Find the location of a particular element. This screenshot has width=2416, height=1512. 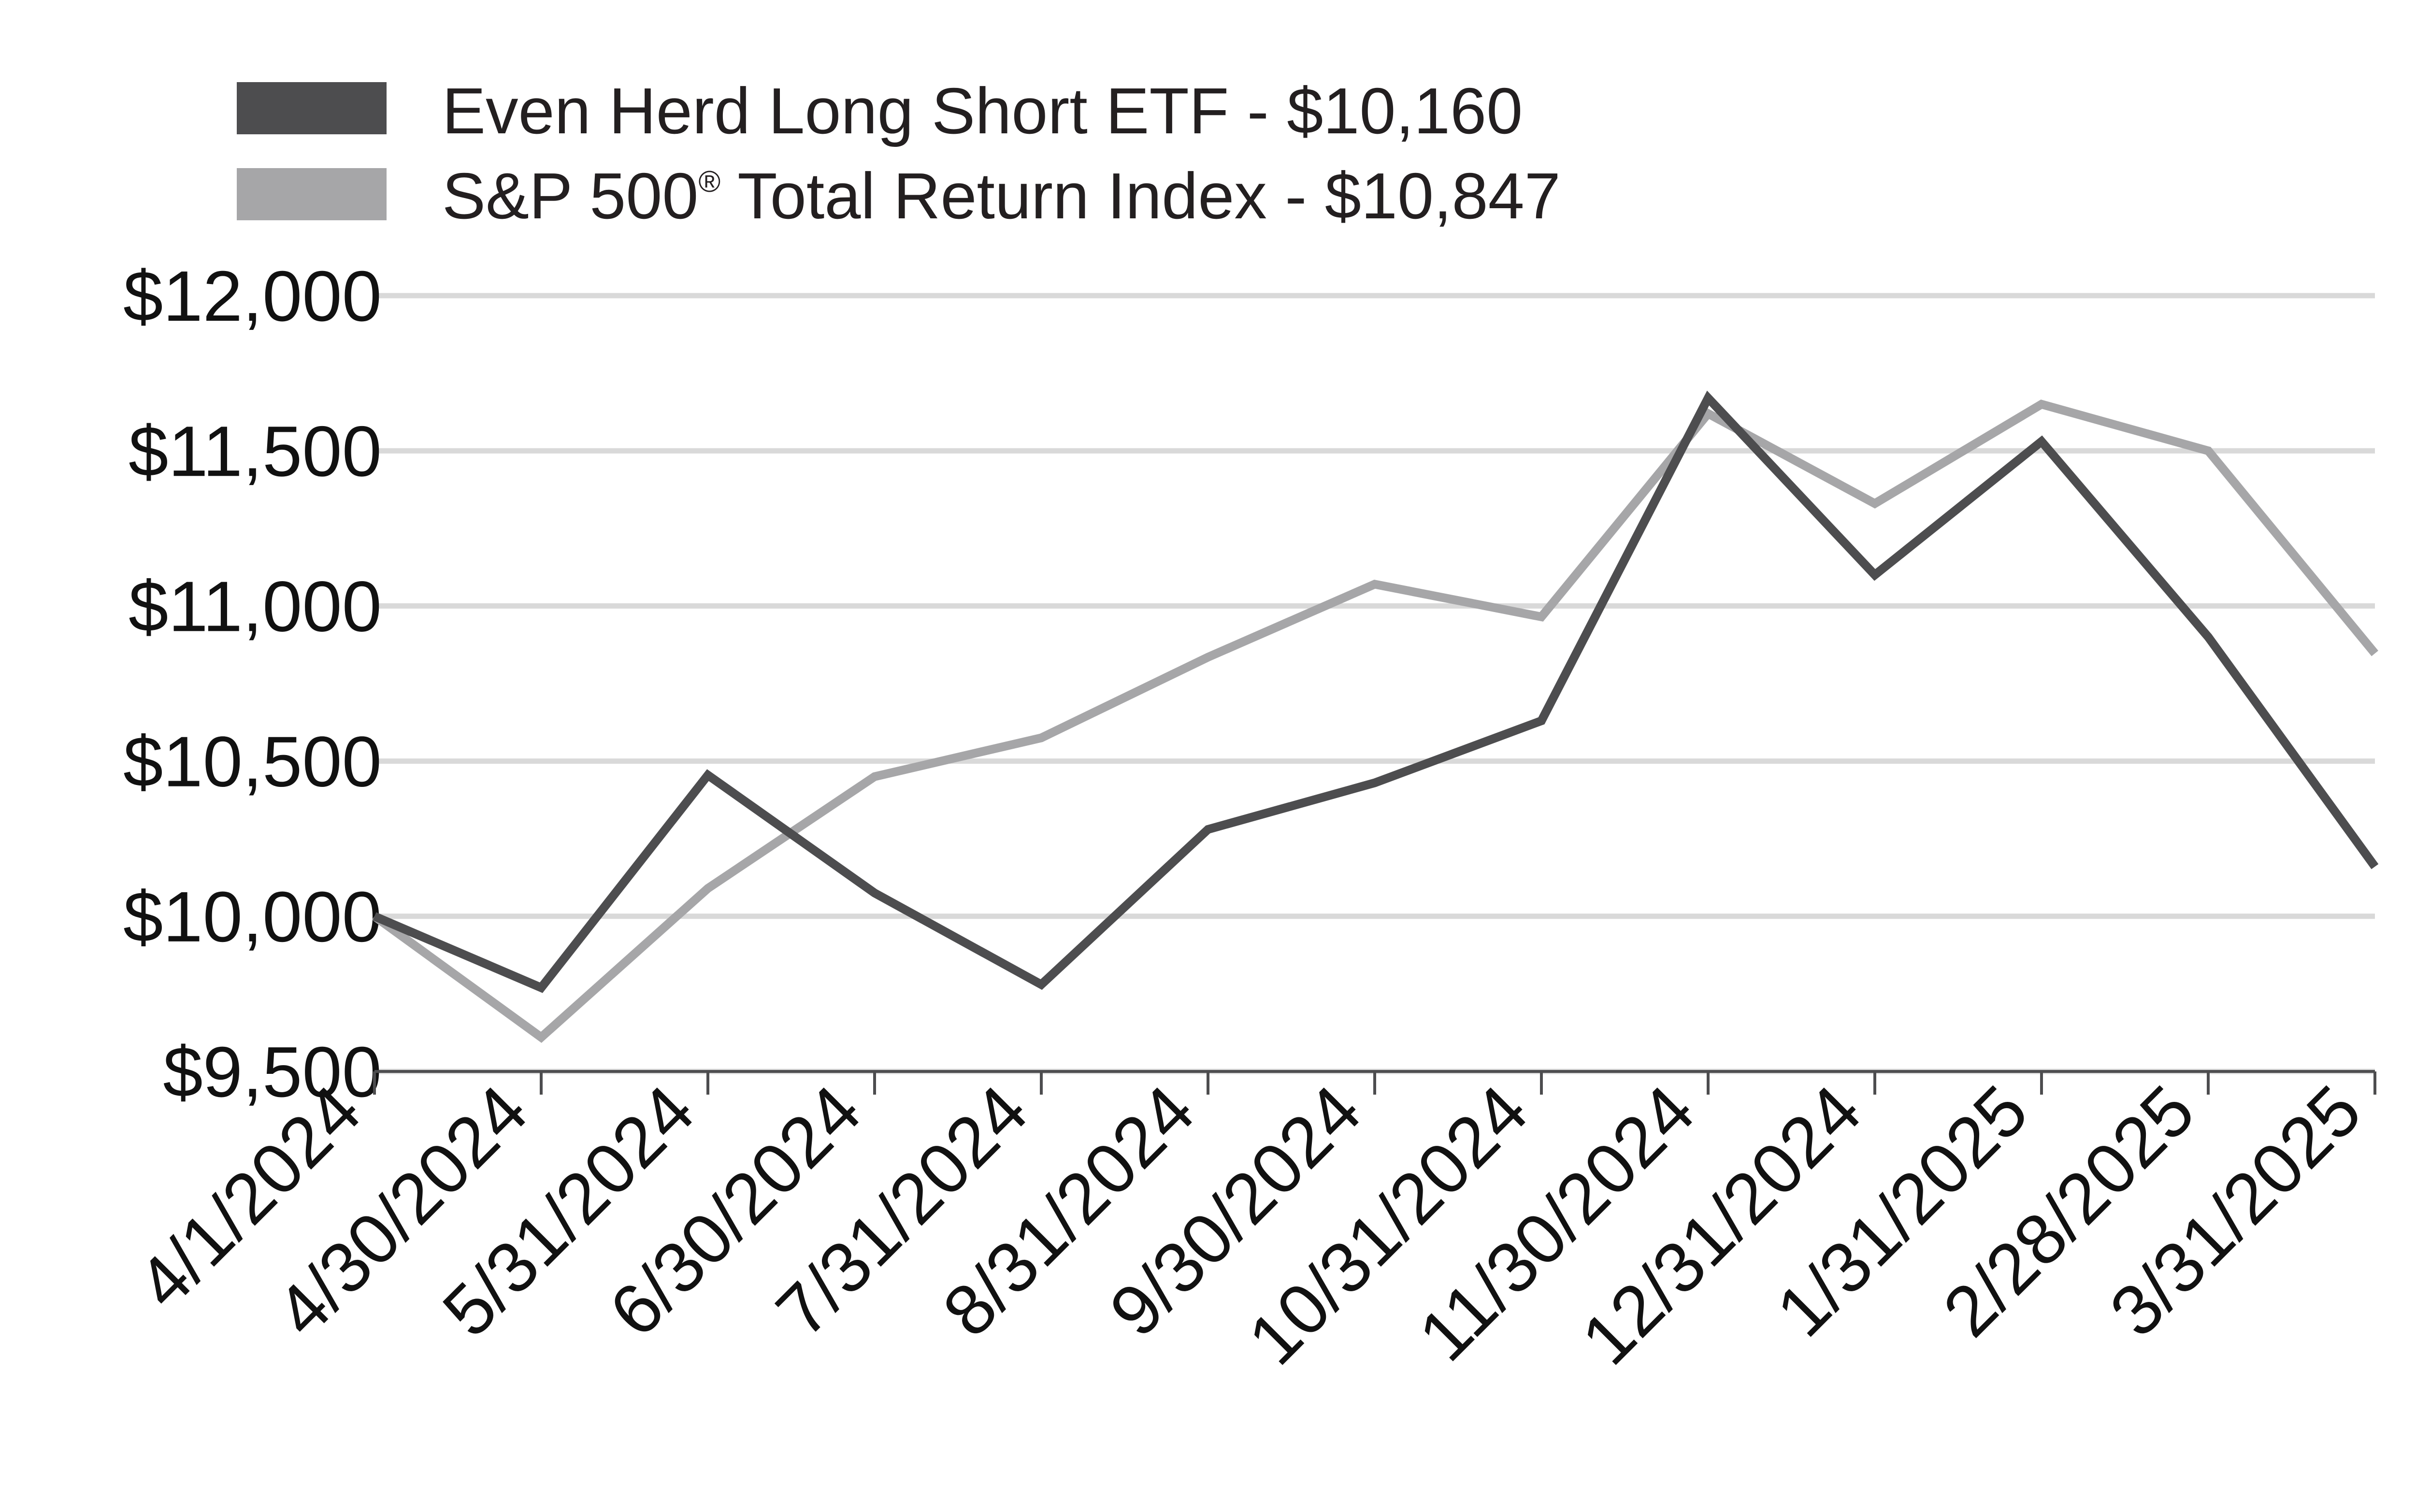

y-tick-label: $11,000 is located at coordinates (255, 606).